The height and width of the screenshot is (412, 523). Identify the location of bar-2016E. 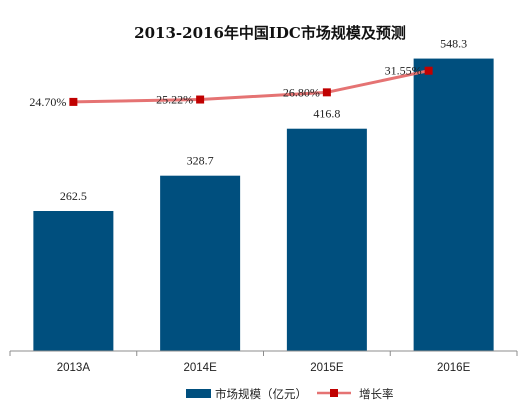
(453, 204).